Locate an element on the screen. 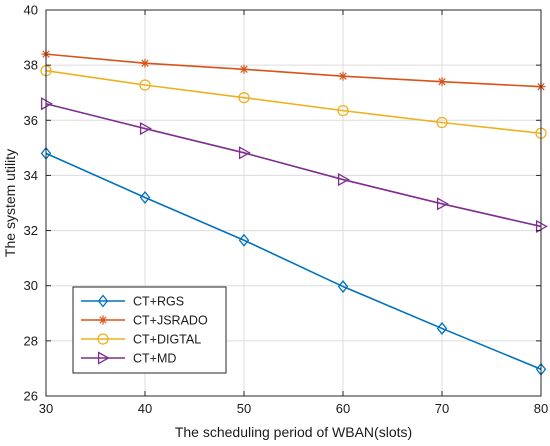  x-tick-label: 60 is located at coordinates (343, 408).